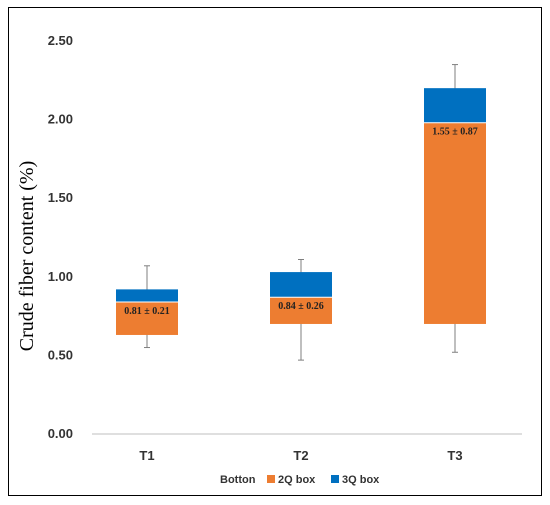  I want to click on y-tick-label: 0.00, so click(60, 433).